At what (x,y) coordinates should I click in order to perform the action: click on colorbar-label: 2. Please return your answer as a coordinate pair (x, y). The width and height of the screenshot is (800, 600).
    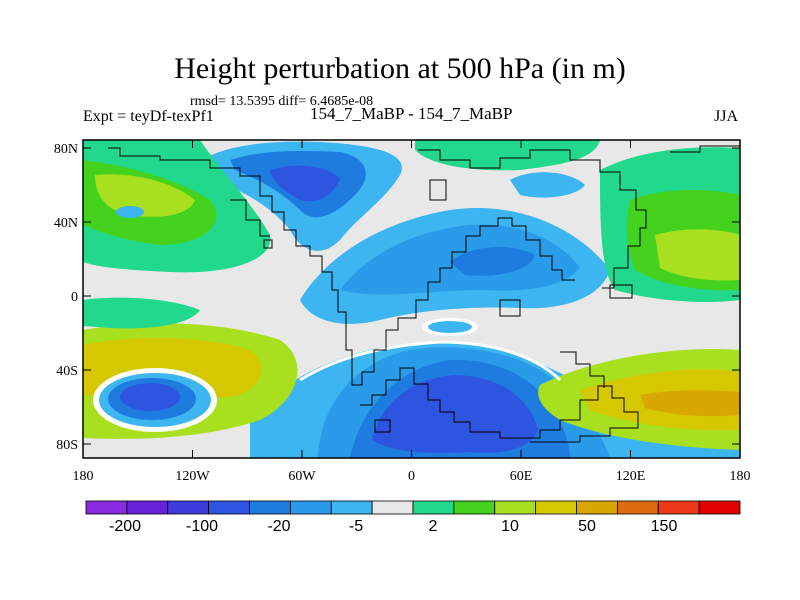
    Looking at the image, I should click on (433, 526).